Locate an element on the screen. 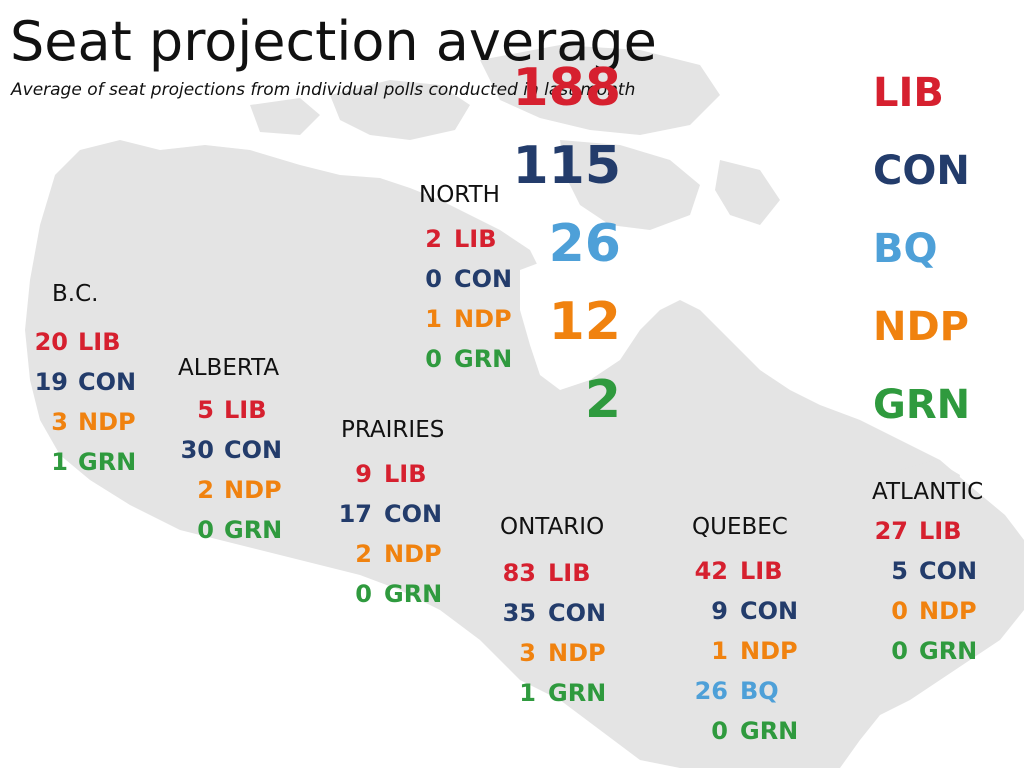 Image resolution: width=1024 pixels, height=768 pixels. national-party: GRN is located at coordinates (922, 405).